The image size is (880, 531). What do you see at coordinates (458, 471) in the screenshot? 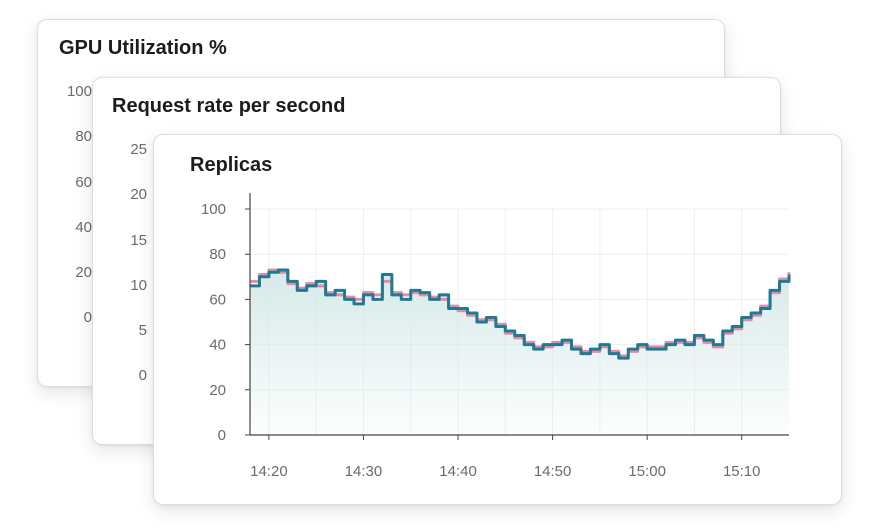
I see `x-tick-label: 14:40` at bounding box center [458, 471].